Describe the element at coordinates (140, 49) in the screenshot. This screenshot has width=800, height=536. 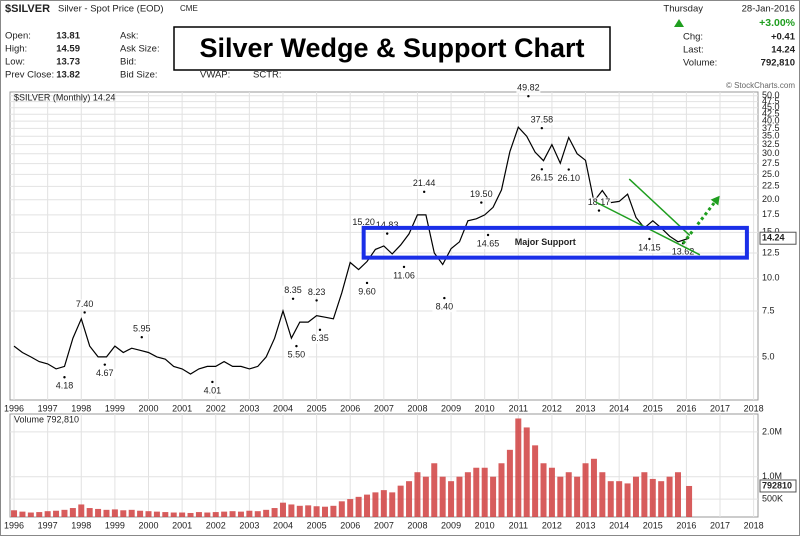
I see `quote-mid-label: Ask Size:` at that location.